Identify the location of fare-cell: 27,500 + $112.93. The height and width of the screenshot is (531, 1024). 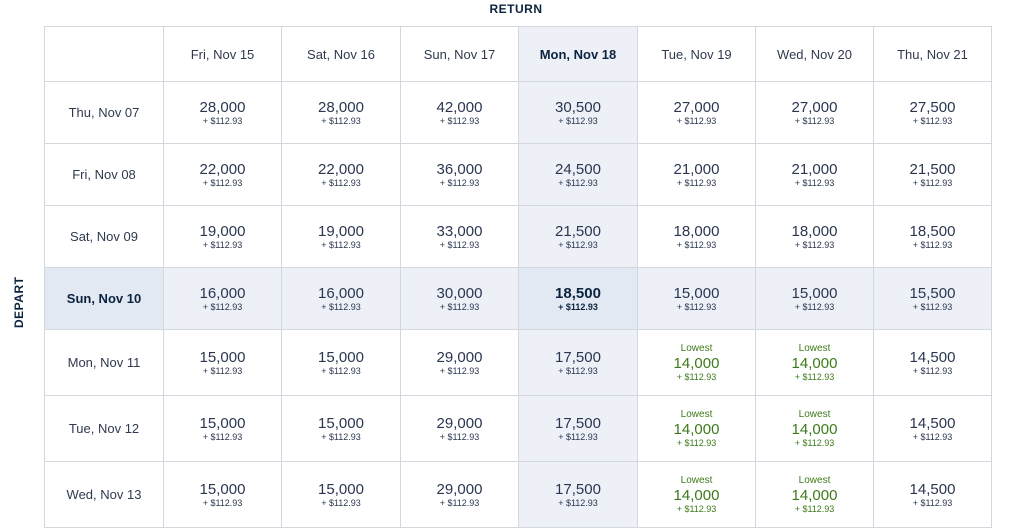
(933, 113).